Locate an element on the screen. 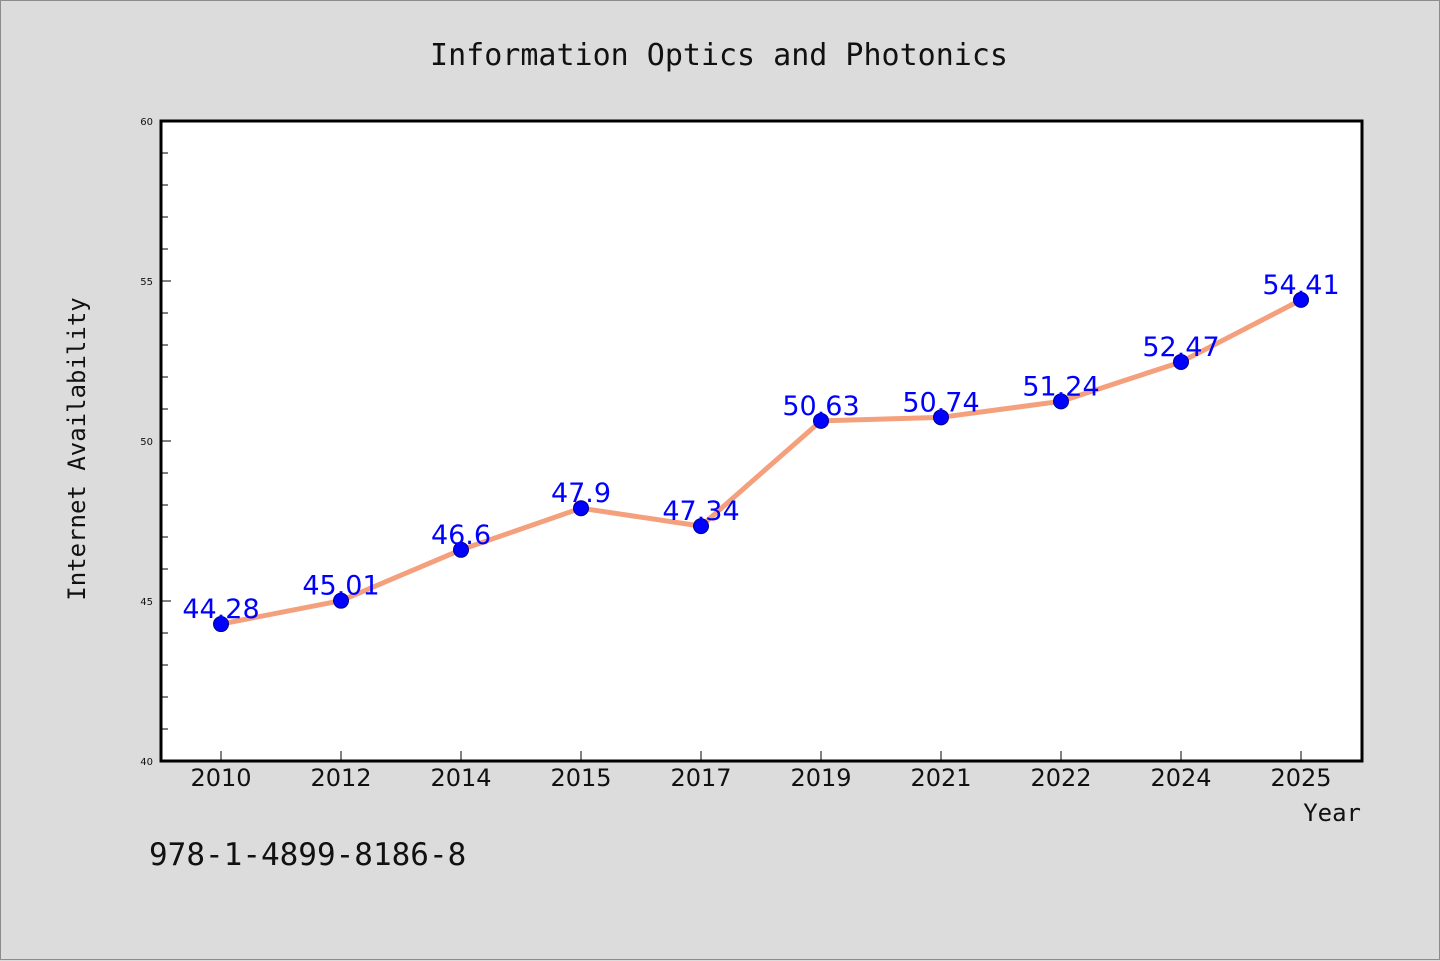 The image size is (1440, 961). data-label: 50.74 is located at coordinates (940, 402).